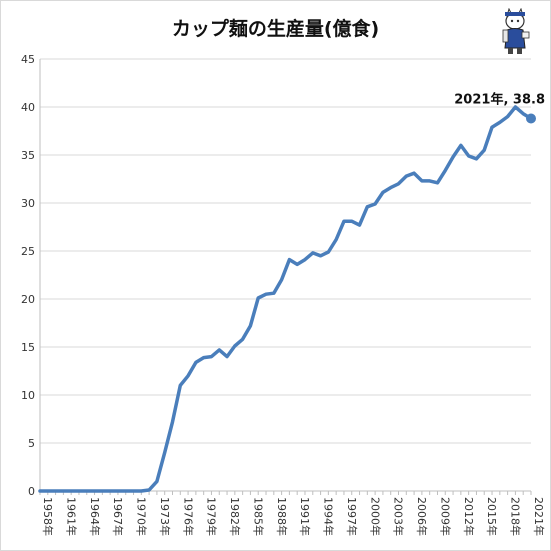 This screenshot has width=551, height=551. Describe the element at coordinates (48, 516) in the screenshot. I see `x-tick-label: 1958年` at that location.